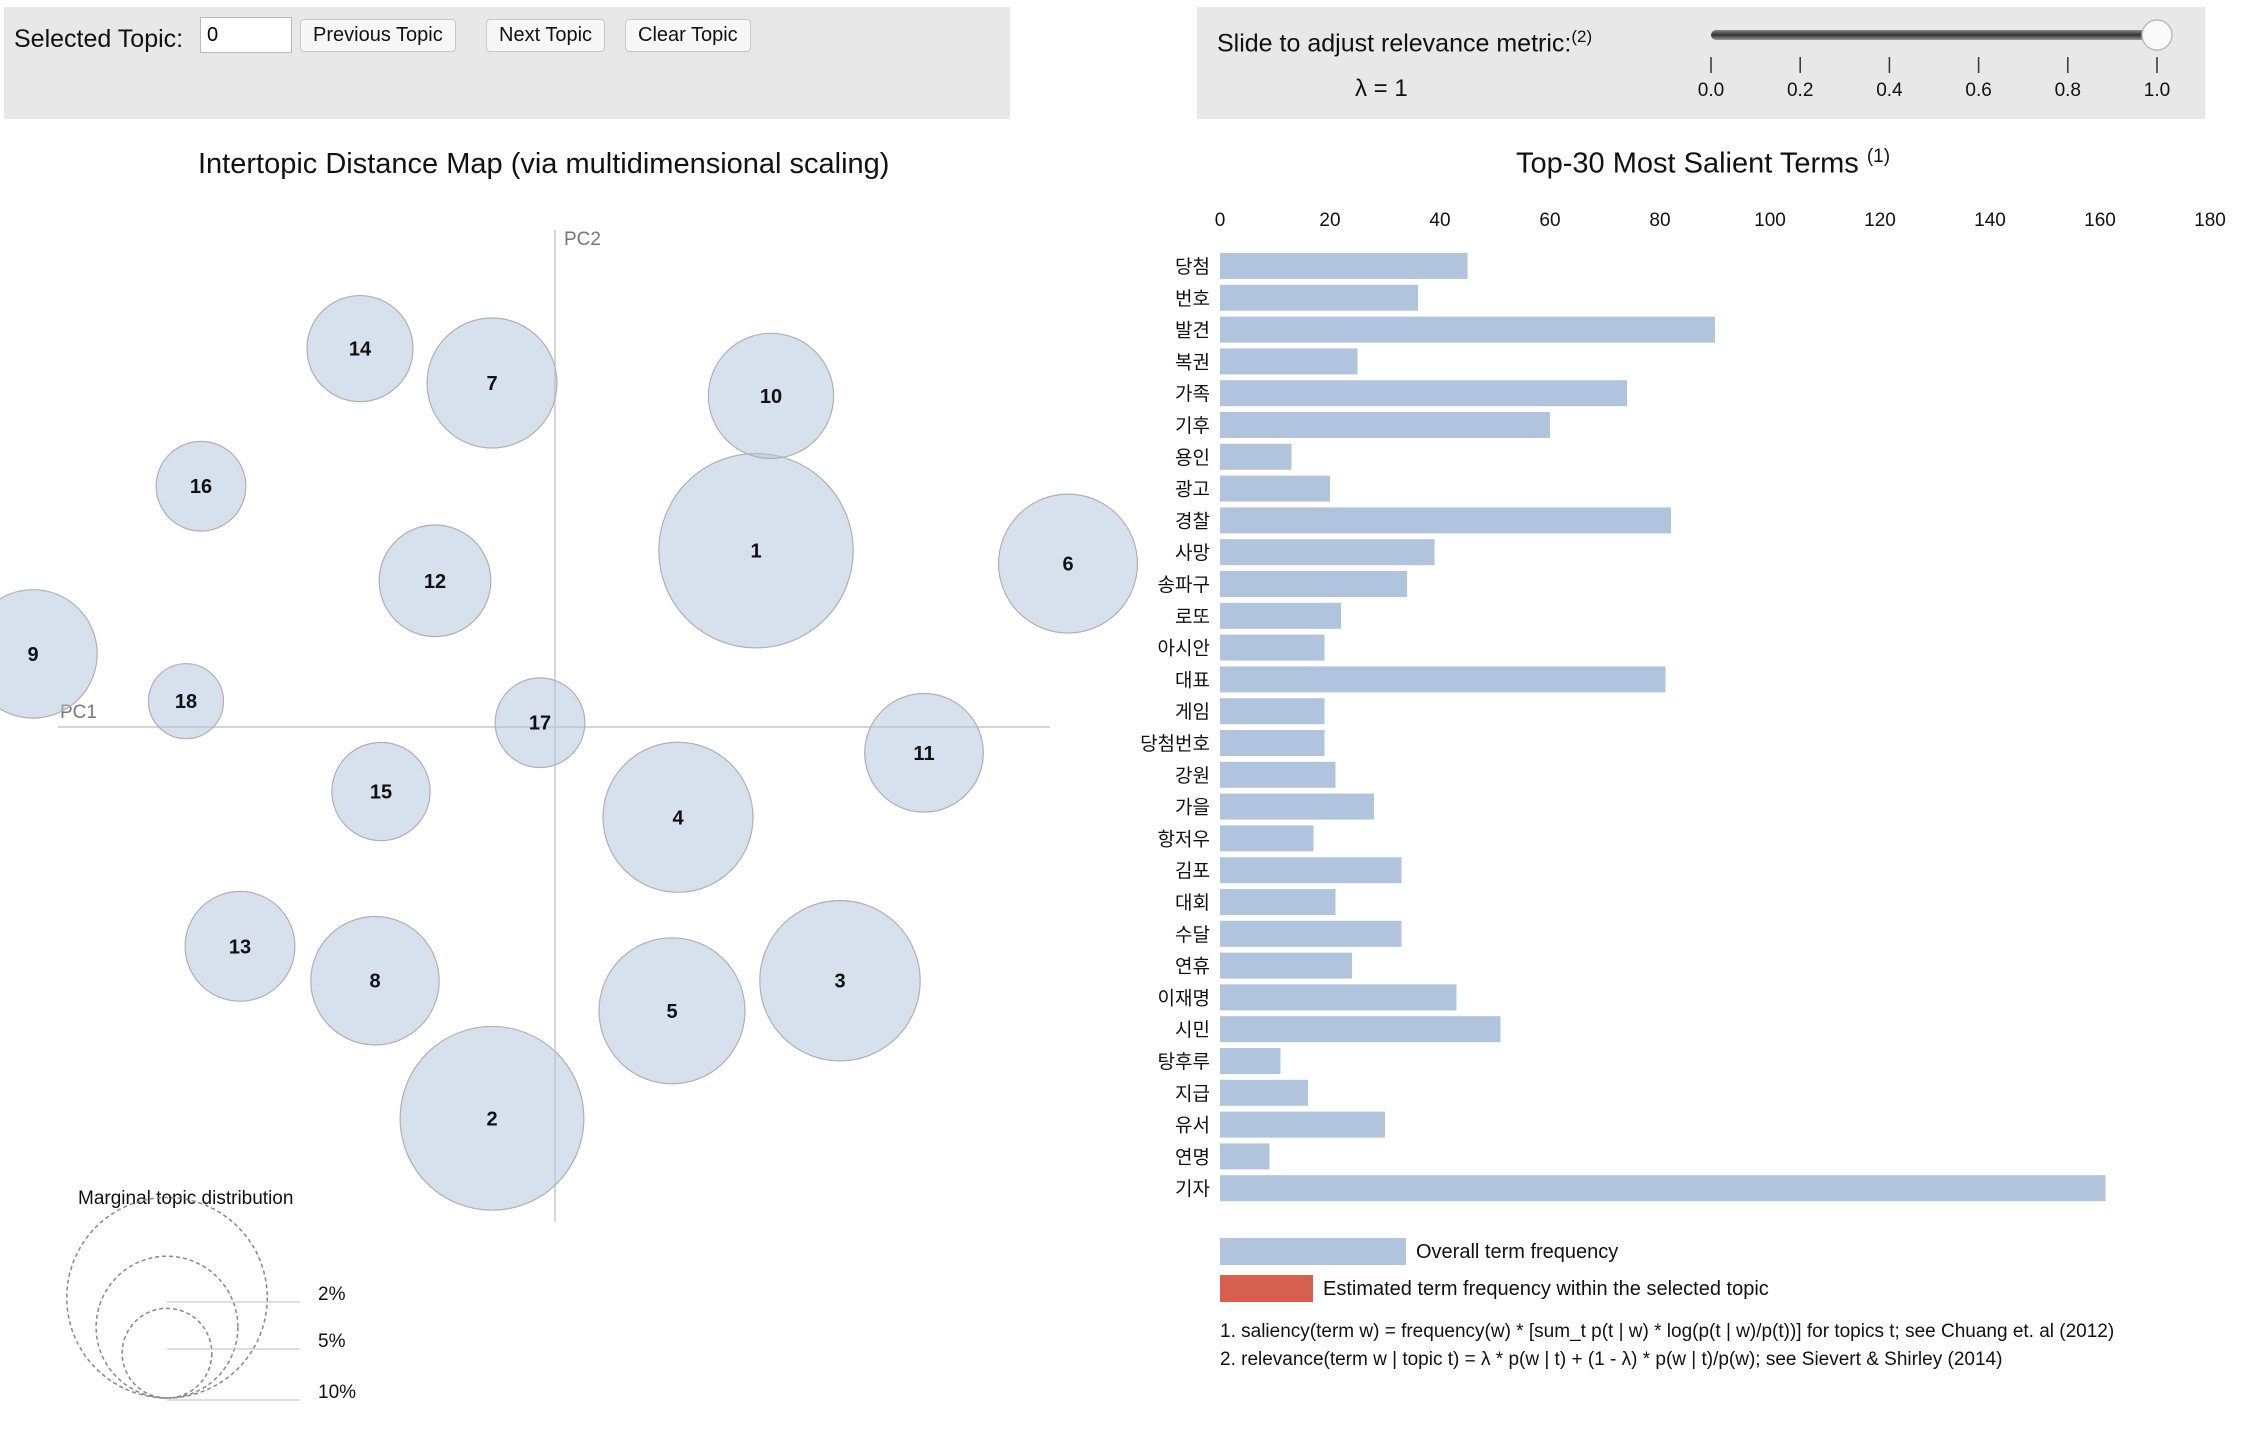  I want to click on topic-label: 13, so click(240, 947).